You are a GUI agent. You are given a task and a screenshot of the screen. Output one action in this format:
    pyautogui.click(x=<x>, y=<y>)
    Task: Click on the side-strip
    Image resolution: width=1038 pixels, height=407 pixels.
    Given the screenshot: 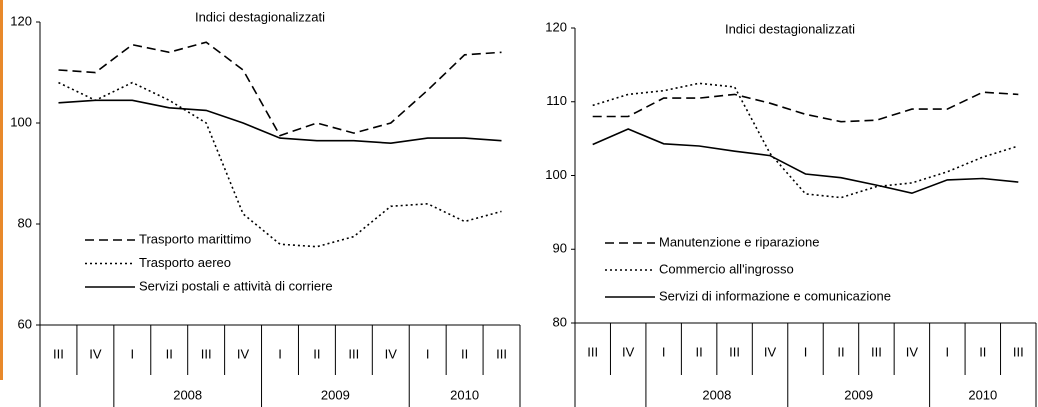 What is the action you would take?
    pyautogui.click(x=1, y=190)
    